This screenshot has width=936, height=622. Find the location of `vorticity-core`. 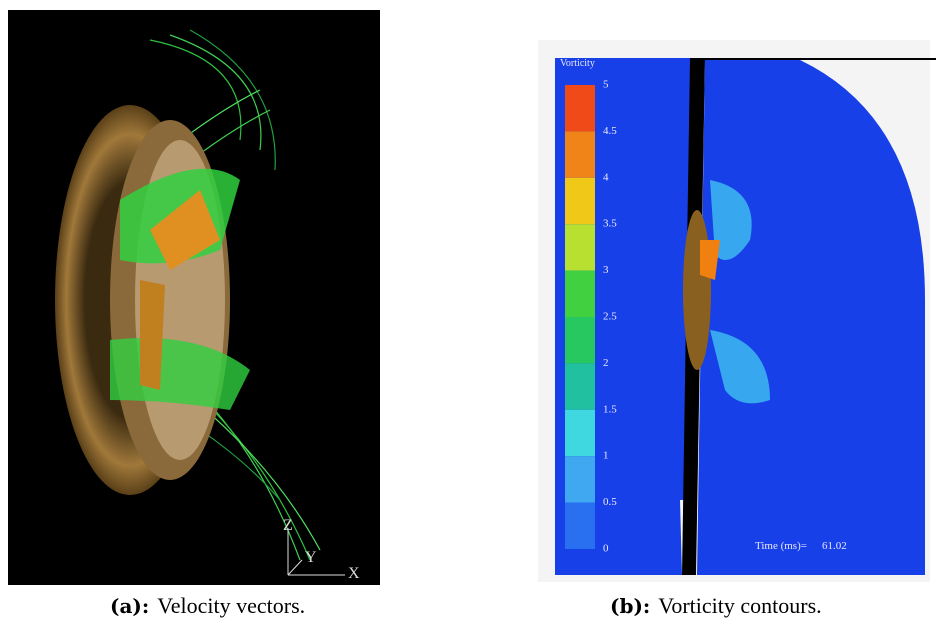

vorticity-core is located at coordinates (710, 260).